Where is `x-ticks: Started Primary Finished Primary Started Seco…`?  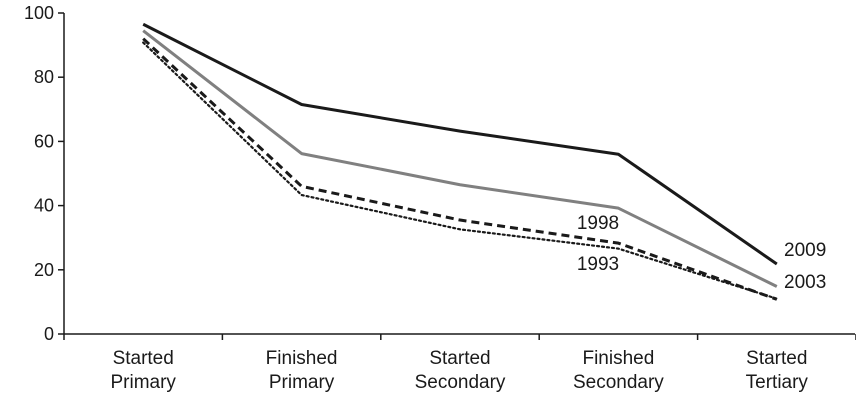 x-ticks: Started Primary Finished Primary Started Seco… is located at coordinates (459, 363).